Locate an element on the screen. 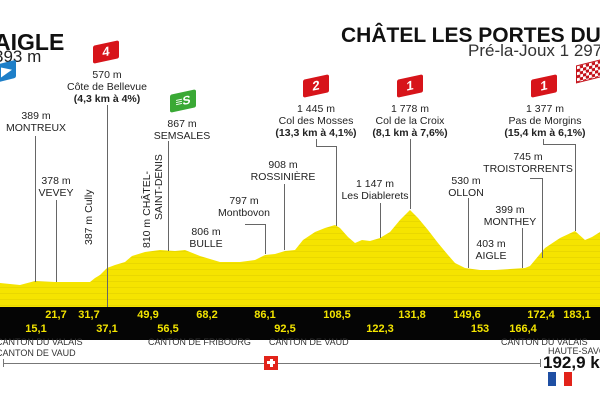 The width and height of the screenshot is (600, 400). climb-detail: (15,4 km à 6,1%) is located at coordinates (545, 133).